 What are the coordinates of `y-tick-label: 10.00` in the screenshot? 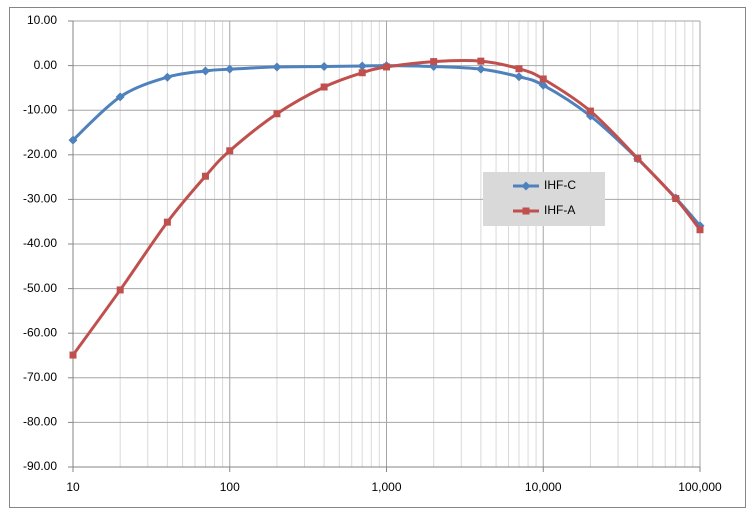 It's located at (42, 20).